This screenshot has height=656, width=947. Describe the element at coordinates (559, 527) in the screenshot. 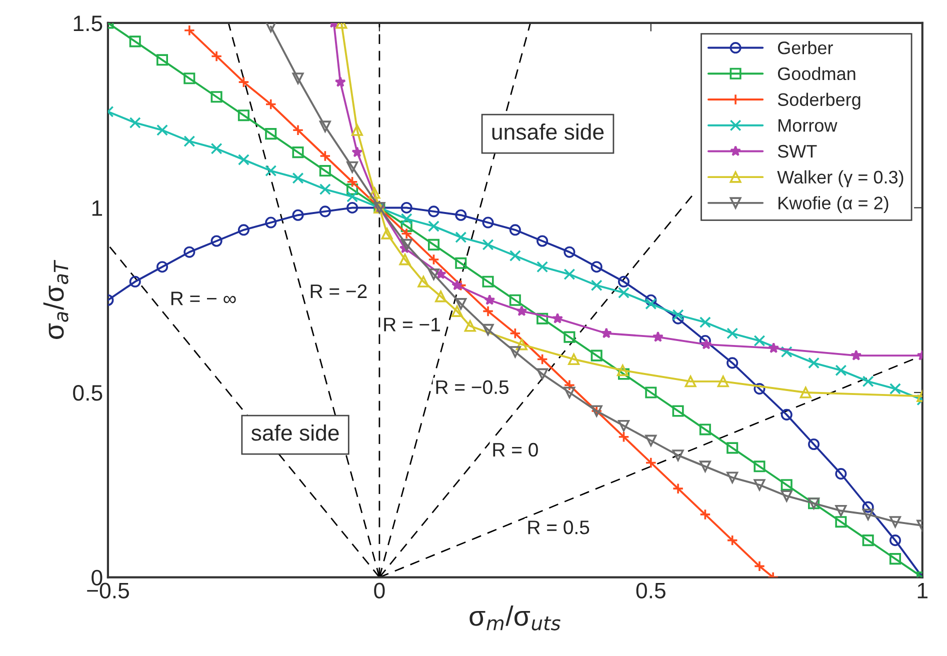

I see `series-label: R = 0.5` at that location.